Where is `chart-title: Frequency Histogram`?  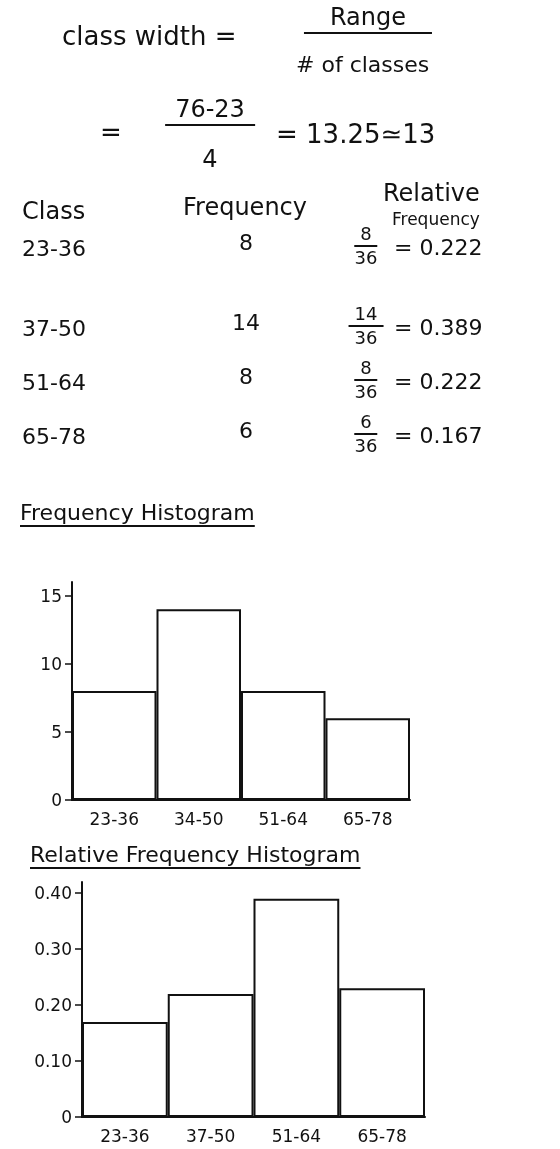 chart-title: Frequency Histogram is located at coordinates (137, 513).